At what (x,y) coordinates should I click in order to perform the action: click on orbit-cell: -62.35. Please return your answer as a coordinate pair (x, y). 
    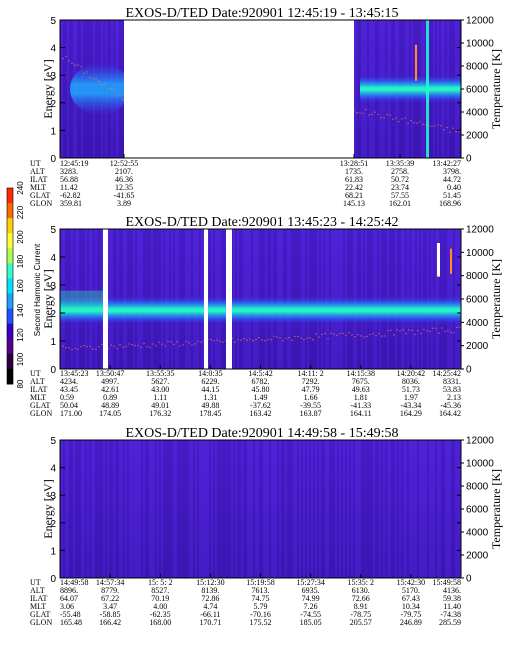
    Looking at the image, I should click on (160, 614).